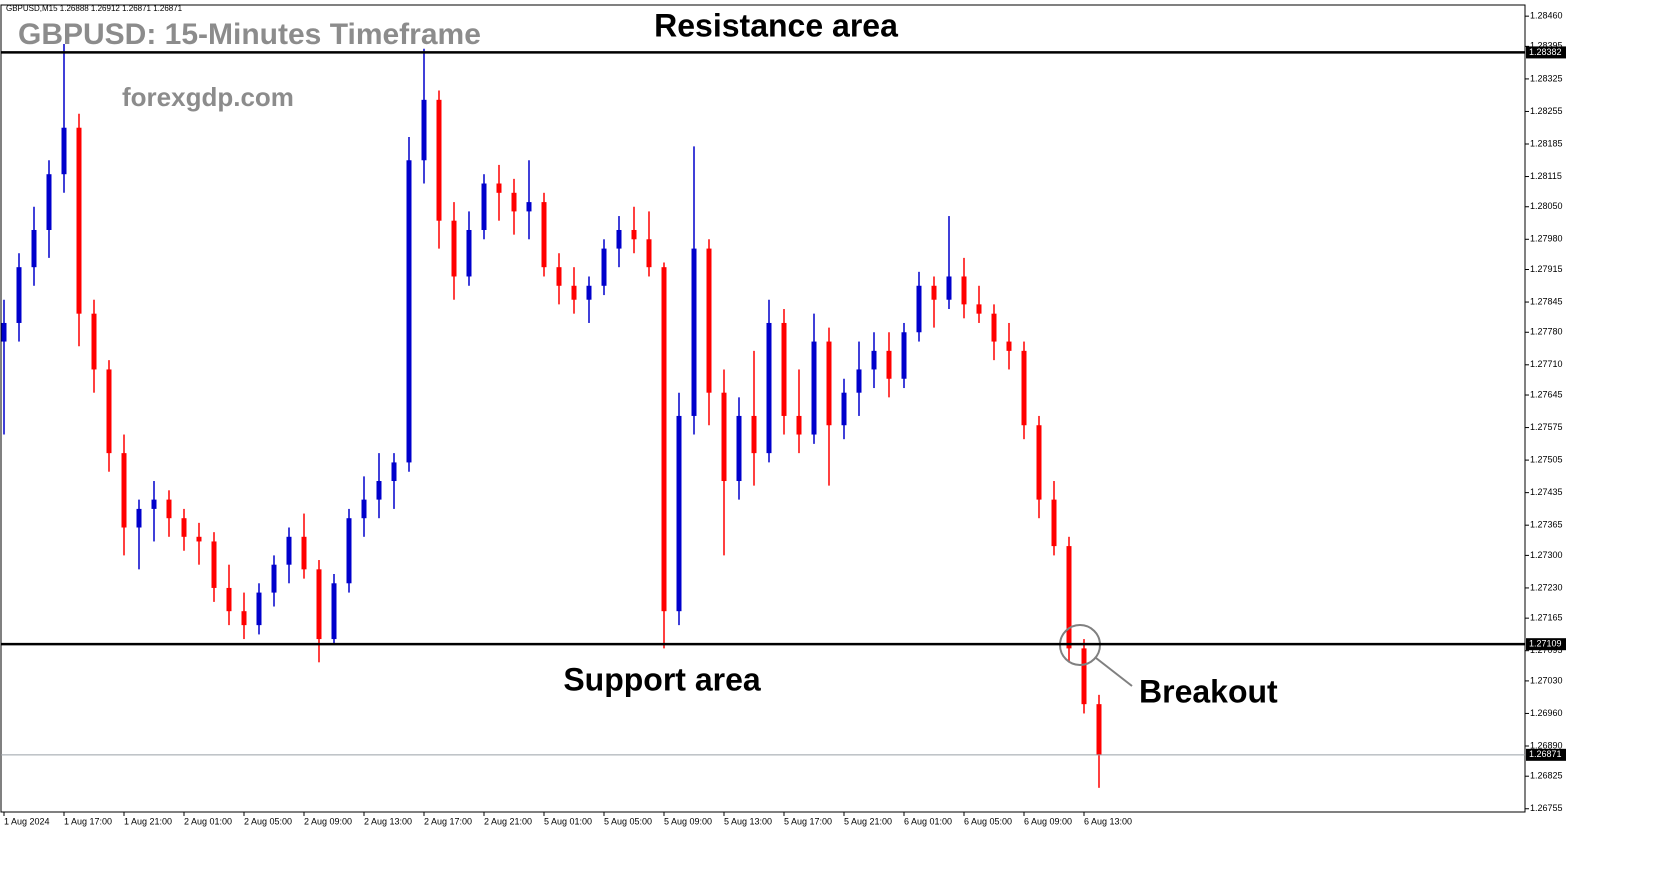 The width and height of the screenshot is (1673, 893). Describe the element at coordinates (1546, 713) in the screenshot. I see `y-tick-label: 1.26960` at that location.